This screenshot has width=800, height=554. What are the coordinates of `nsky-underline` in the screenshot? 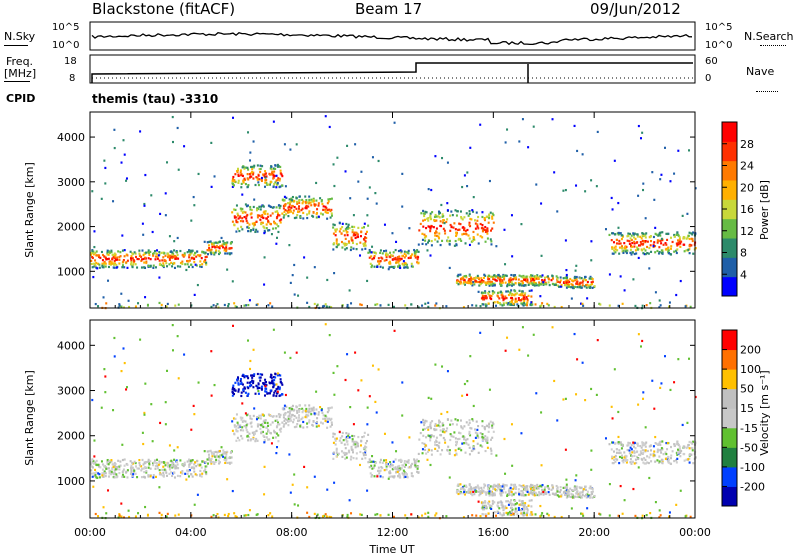 It's located at (16, 45).